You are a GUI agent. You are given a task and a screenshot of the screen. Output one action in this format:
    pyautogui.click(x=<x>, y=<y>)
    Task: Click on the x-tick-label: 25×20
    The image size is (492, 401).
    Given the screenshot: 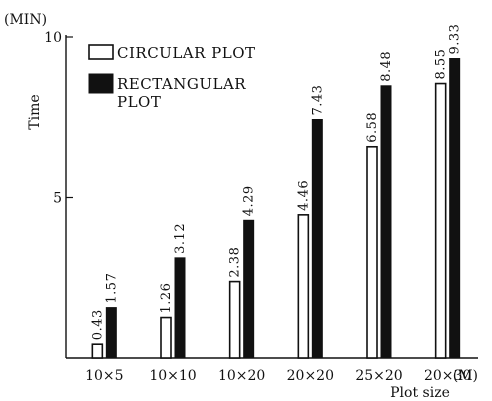 What is the action you would take?
    pyautogui.click(x=378, y=376)
    